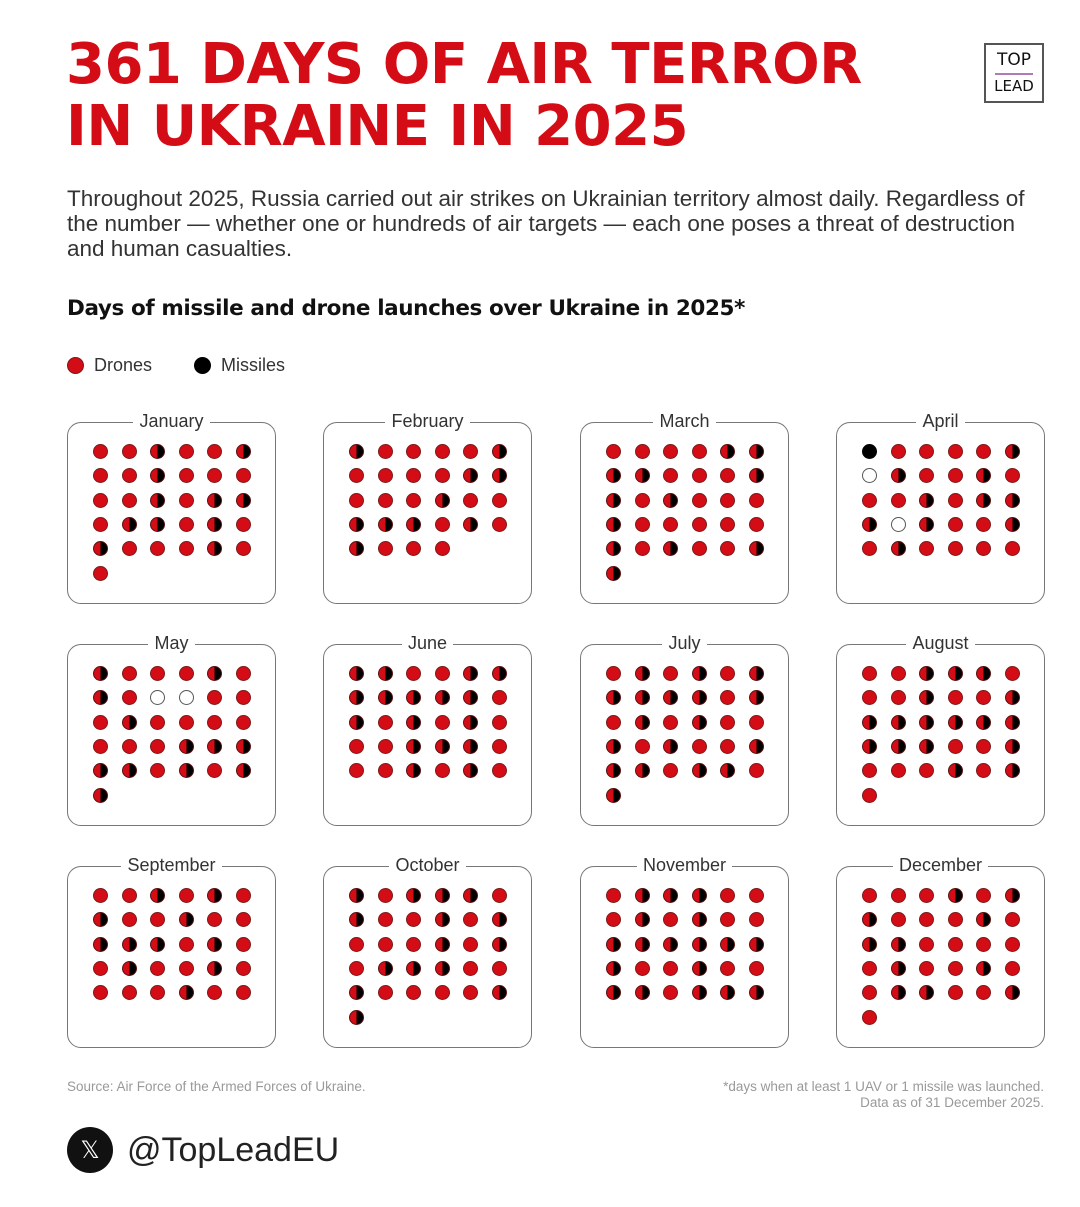  What do you see at coordinates (898, 993) in the screenshot?
I see `day-dot-26-both` at bounding box center [898, 993].